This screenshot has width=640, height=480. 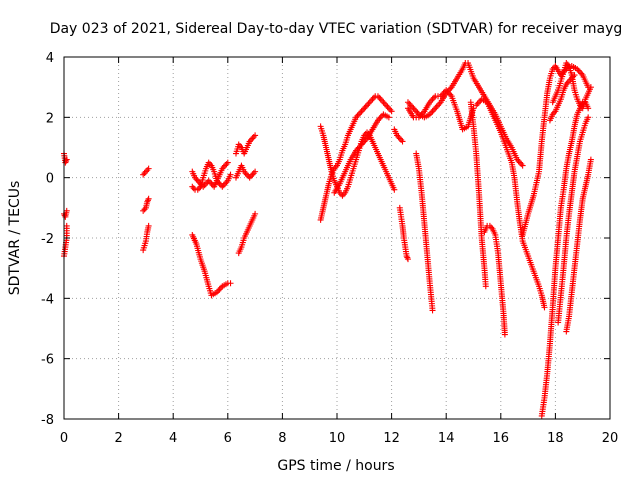 I want to click on x-tick-label: 6, so click(x=228, y=438).